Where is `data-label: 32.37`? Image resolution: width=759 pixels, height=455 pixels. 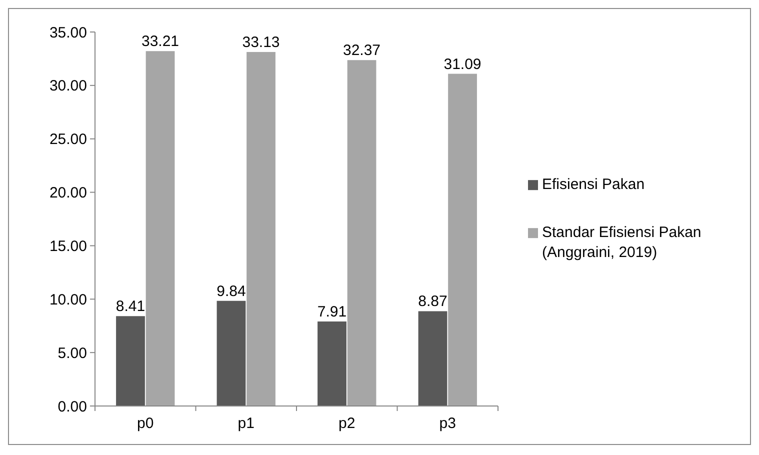 data-label: 32.37 is located at coordinates (361, 51).